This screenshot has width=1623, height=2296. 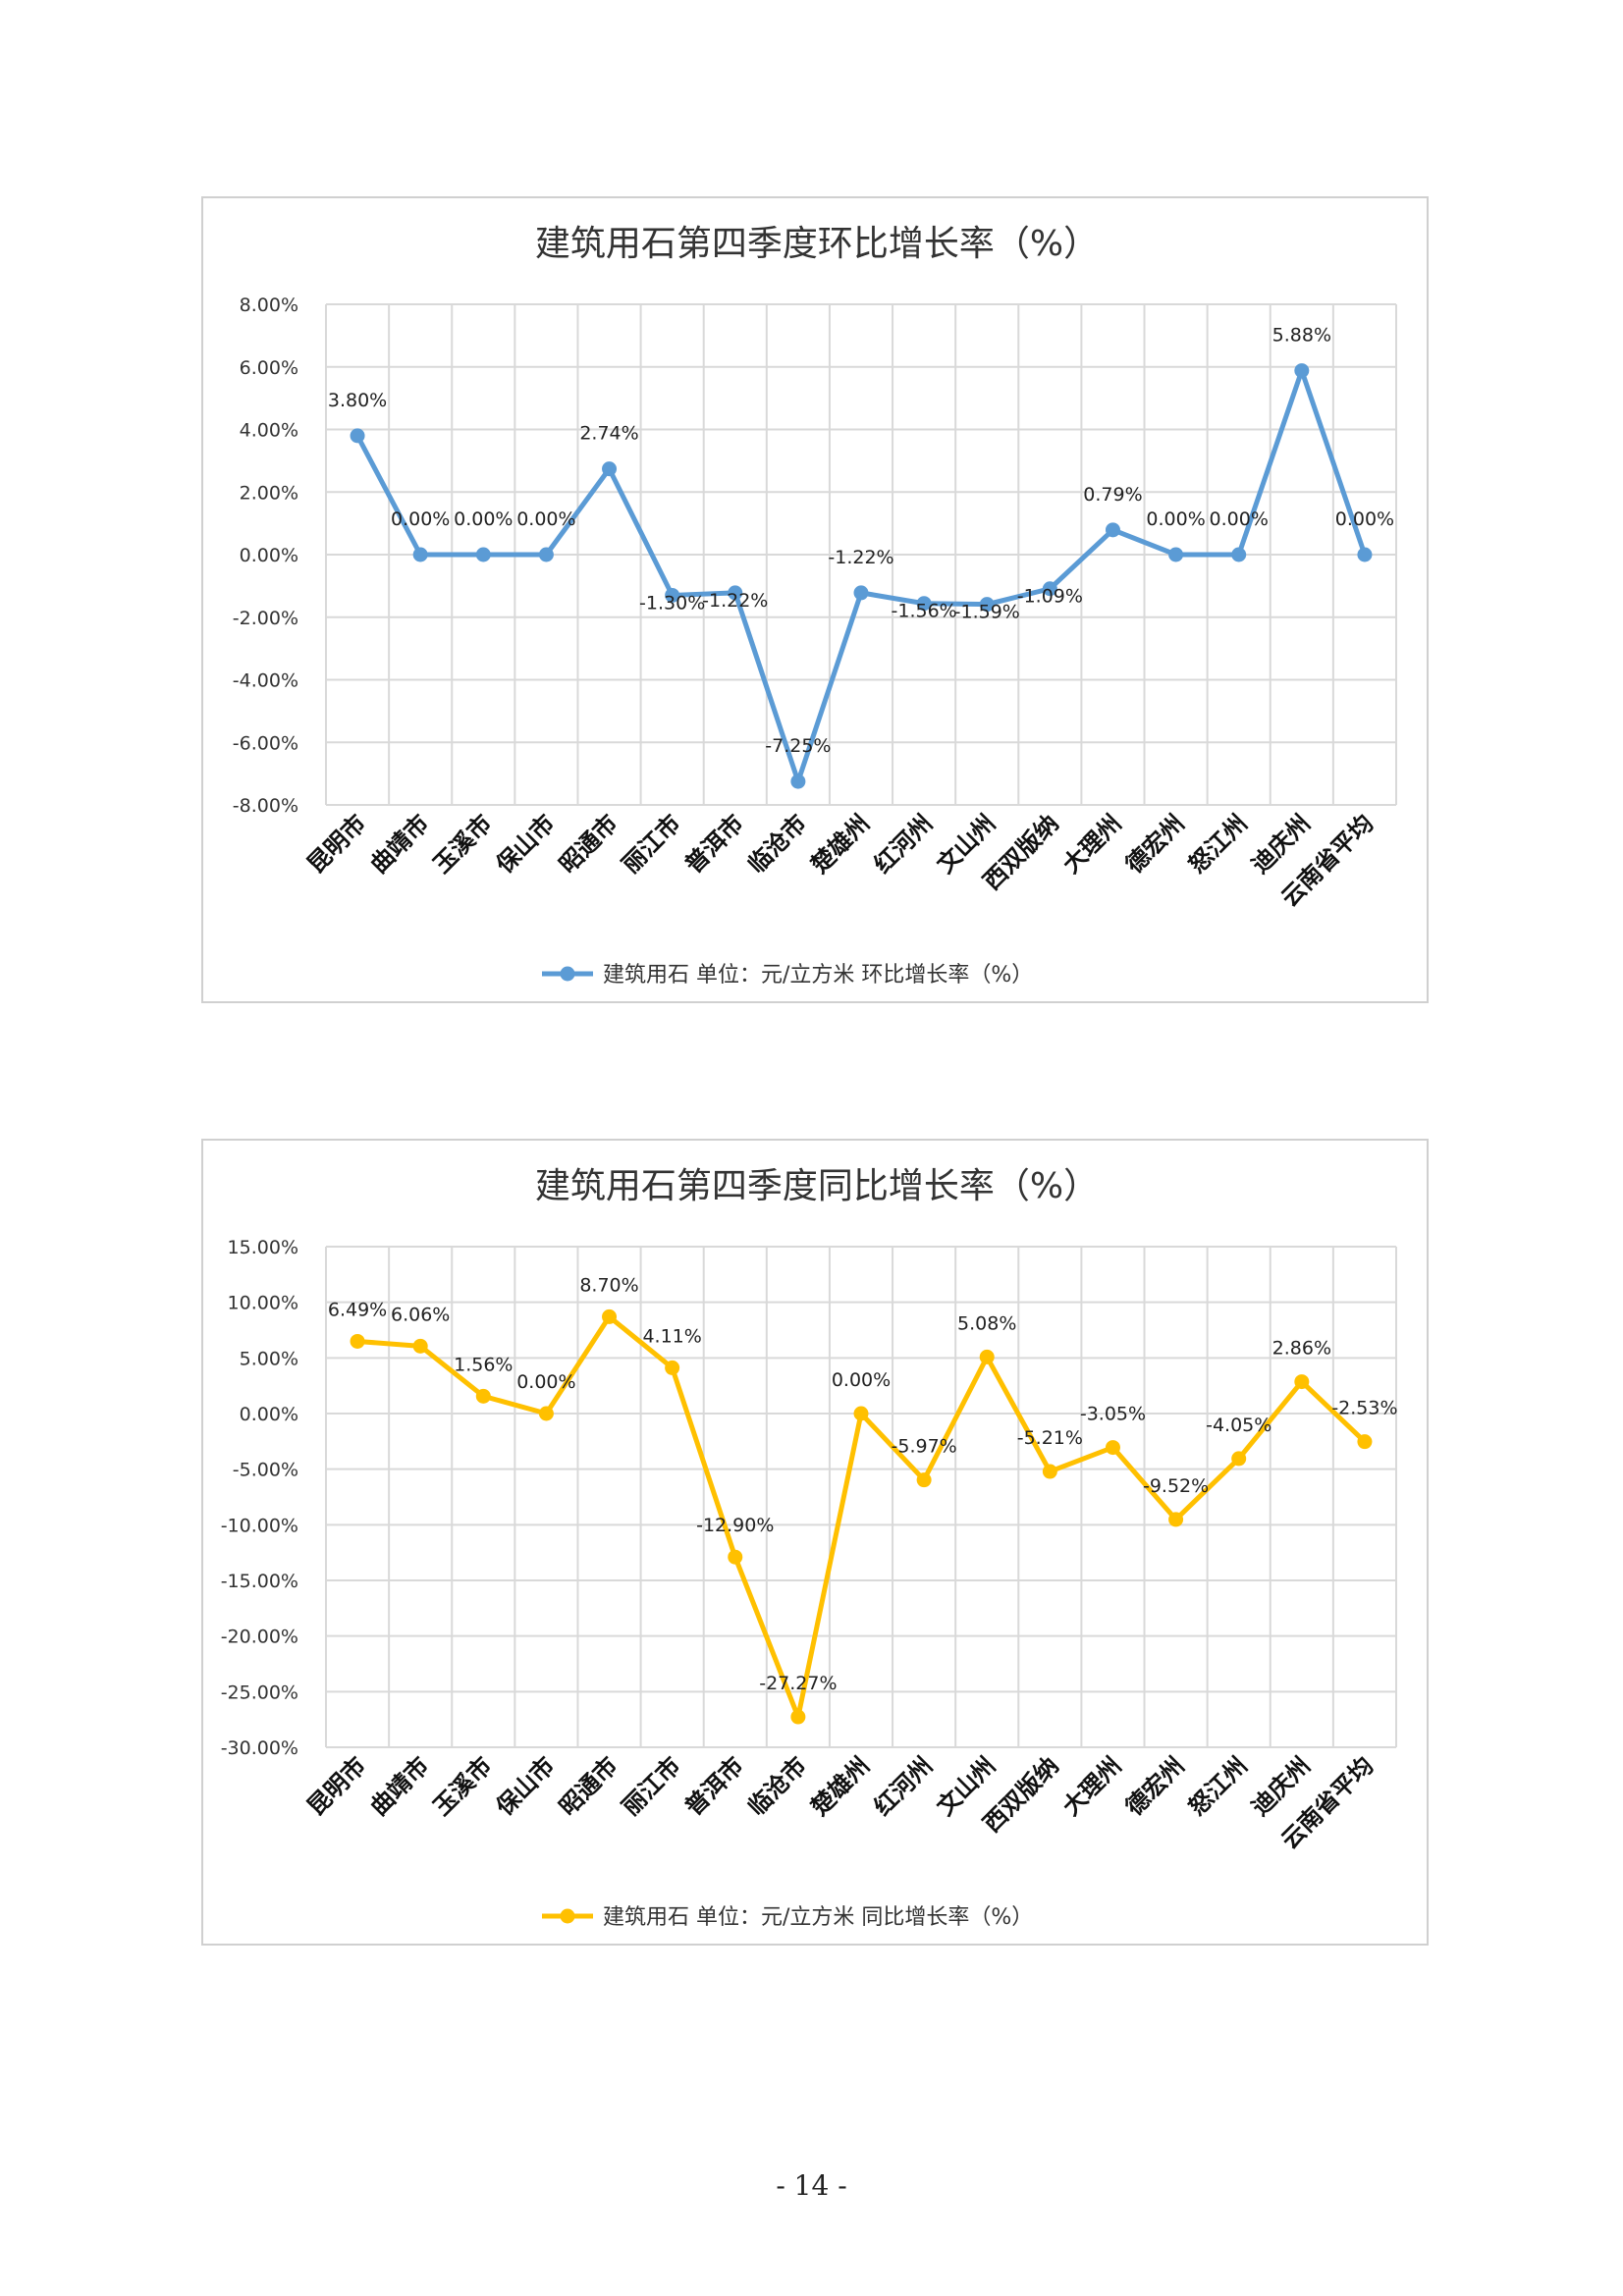 I want to click on legend-label: 建筑用石 单位：元/立方米 同比增长率（%）, so click(x=818, y=1917).